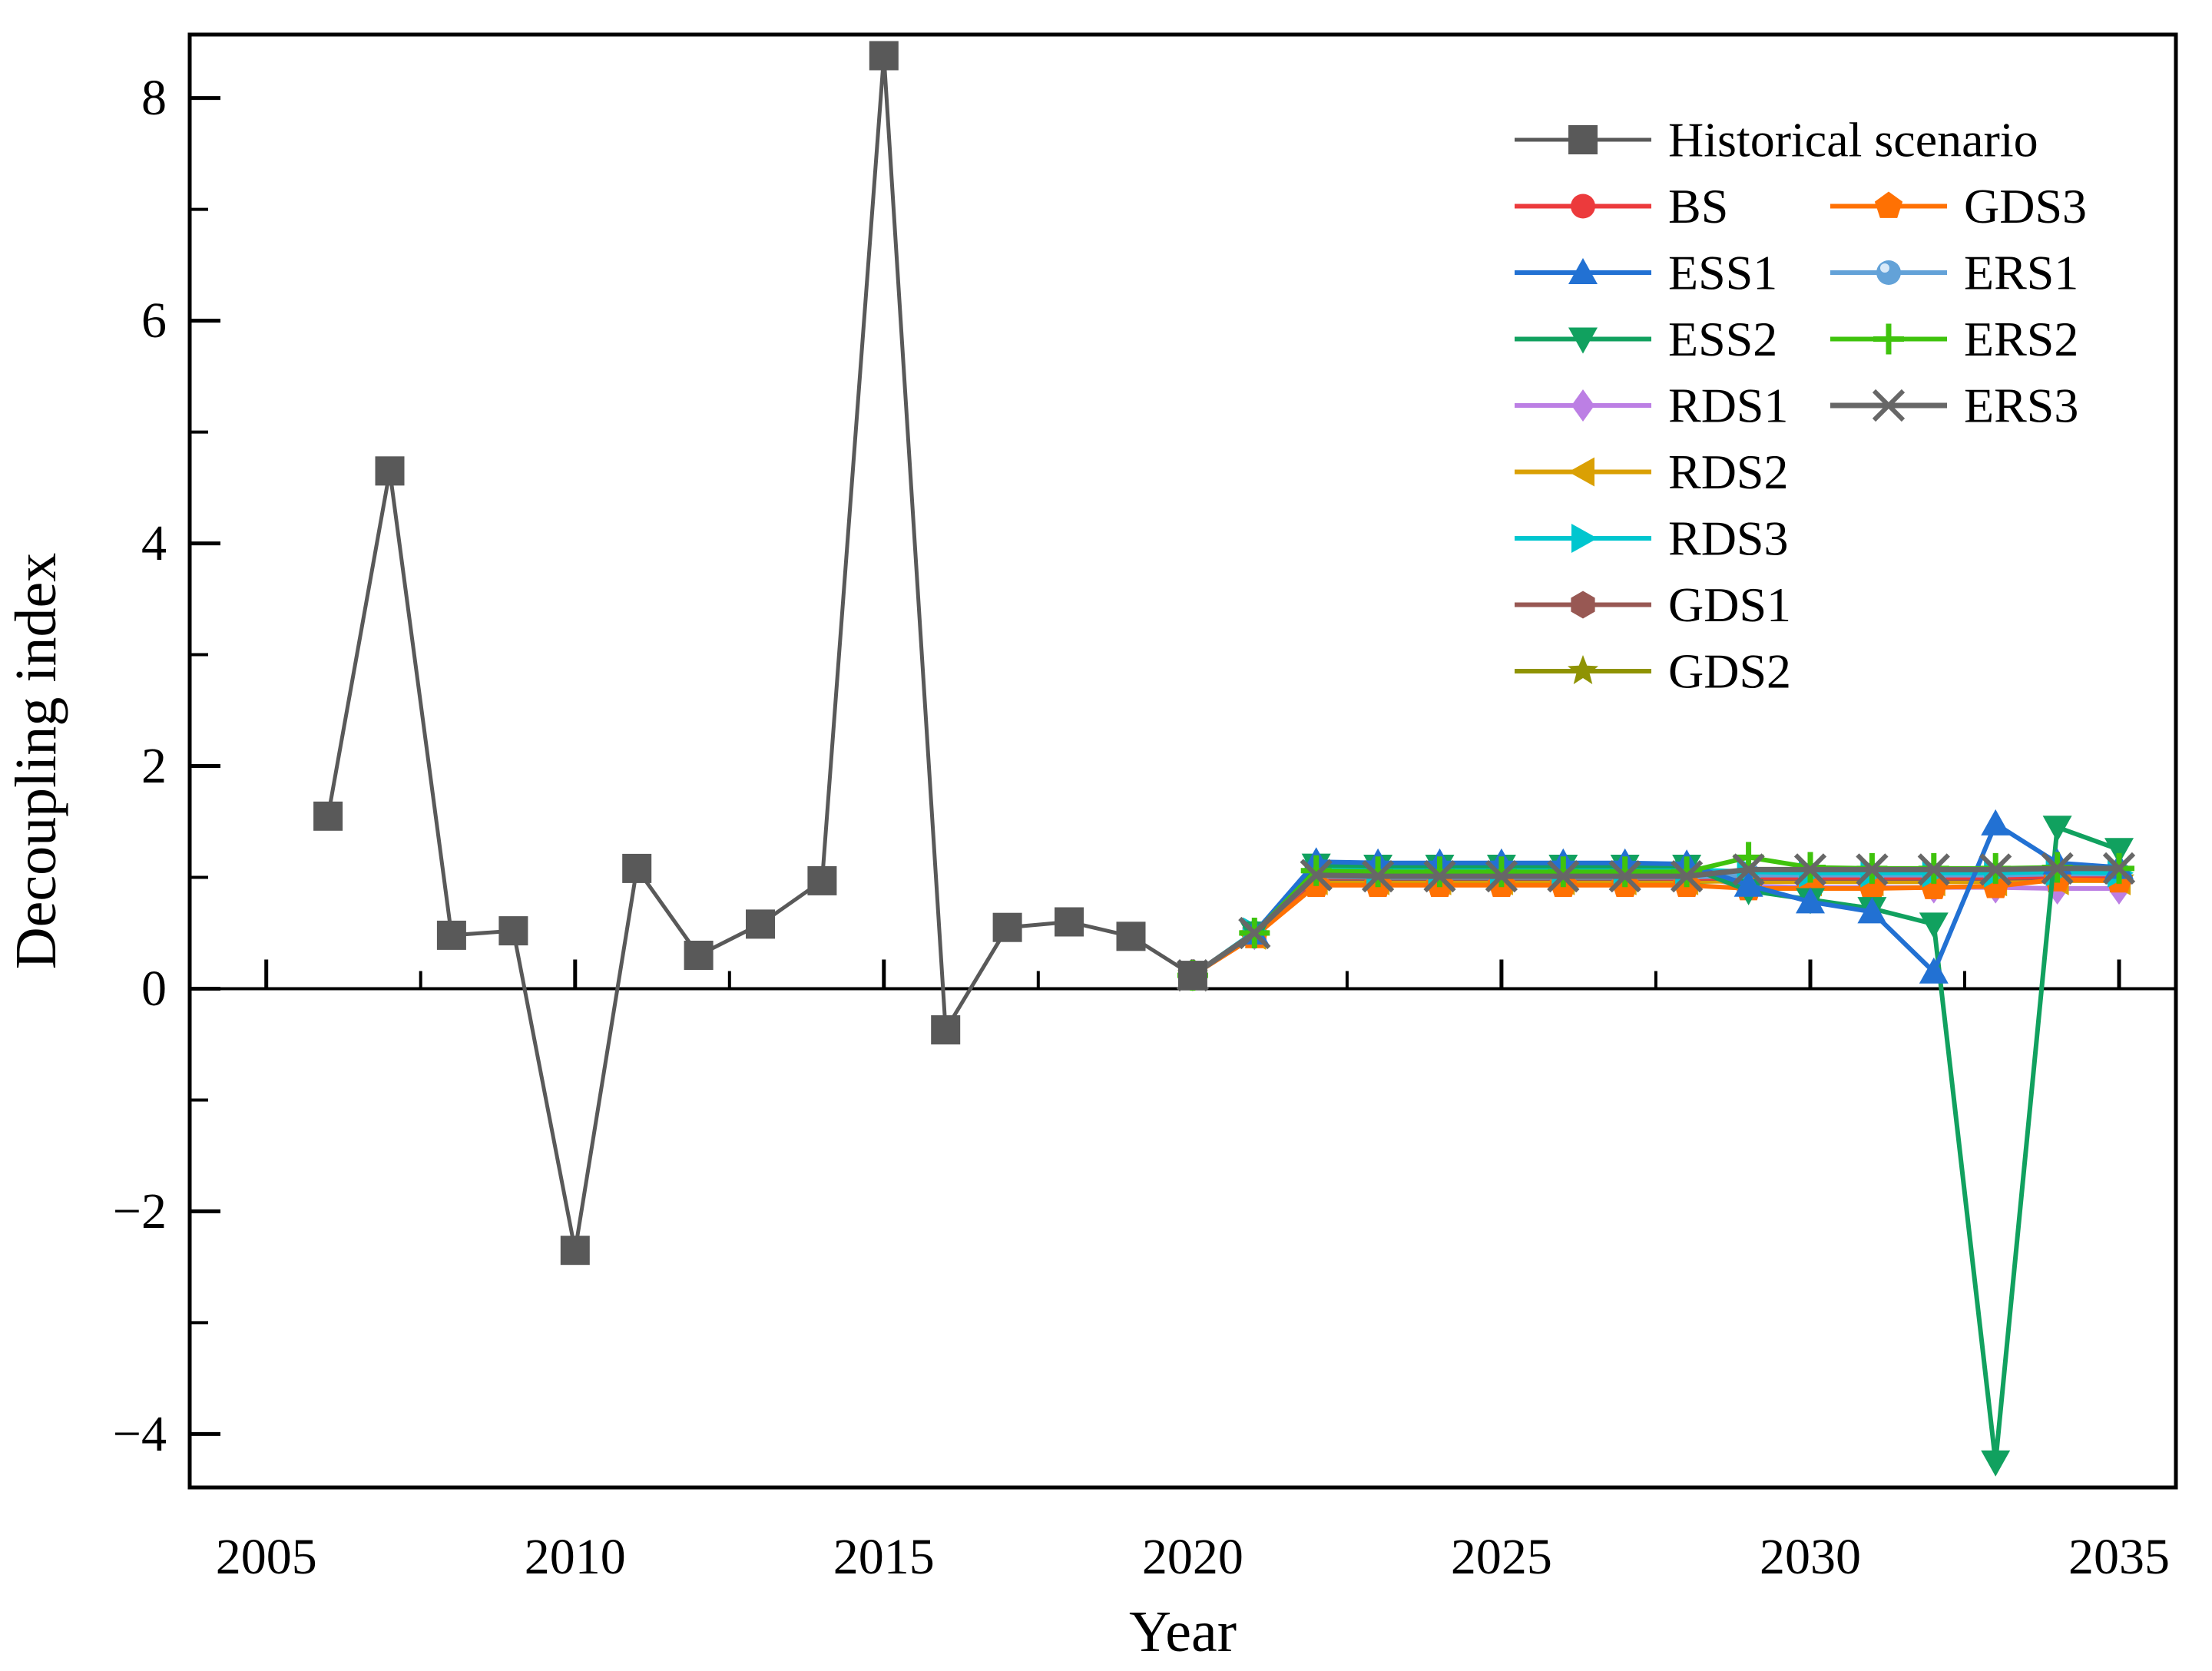  Describe the element at coordinates (36, 761) in the screenshot. I see `y-axis-title: Decoupling index` at that location.